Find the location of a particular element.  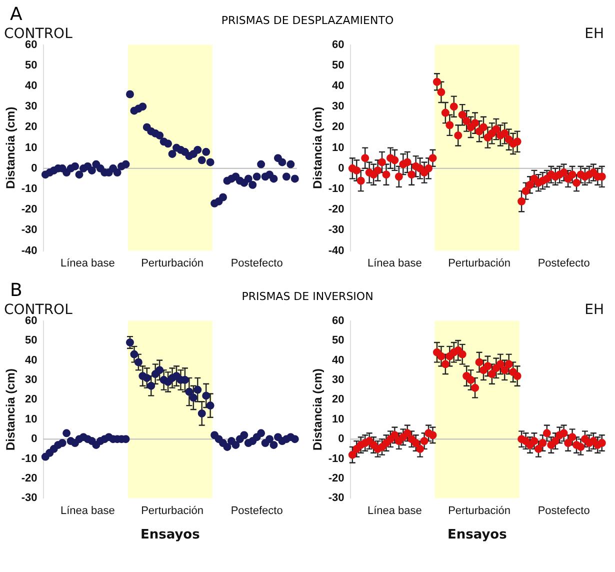

y-tick-label: -20 is located at coordinates (336, 210).